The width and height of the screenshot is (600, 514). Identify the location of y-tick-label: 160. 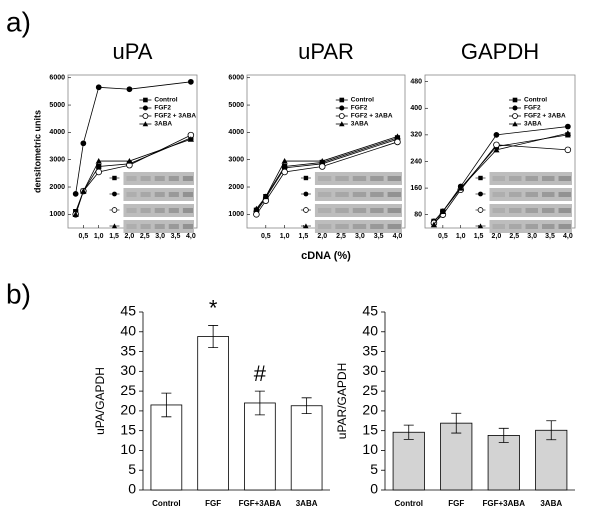
(416, 188).